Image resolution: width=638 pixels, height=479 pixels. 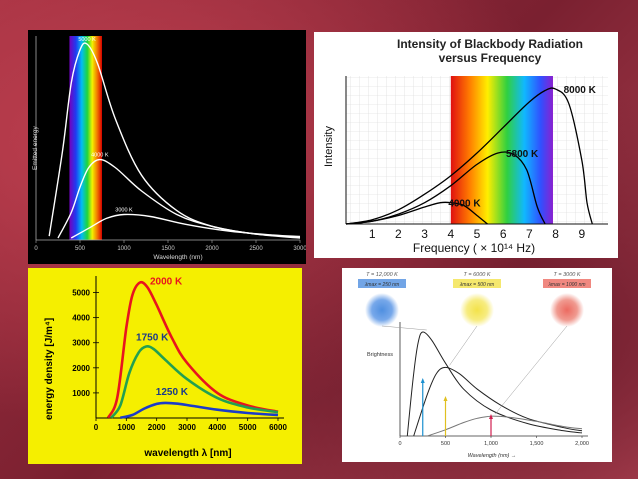 I want to click on x-tick-label: 1500, so click(x=168, y=249).